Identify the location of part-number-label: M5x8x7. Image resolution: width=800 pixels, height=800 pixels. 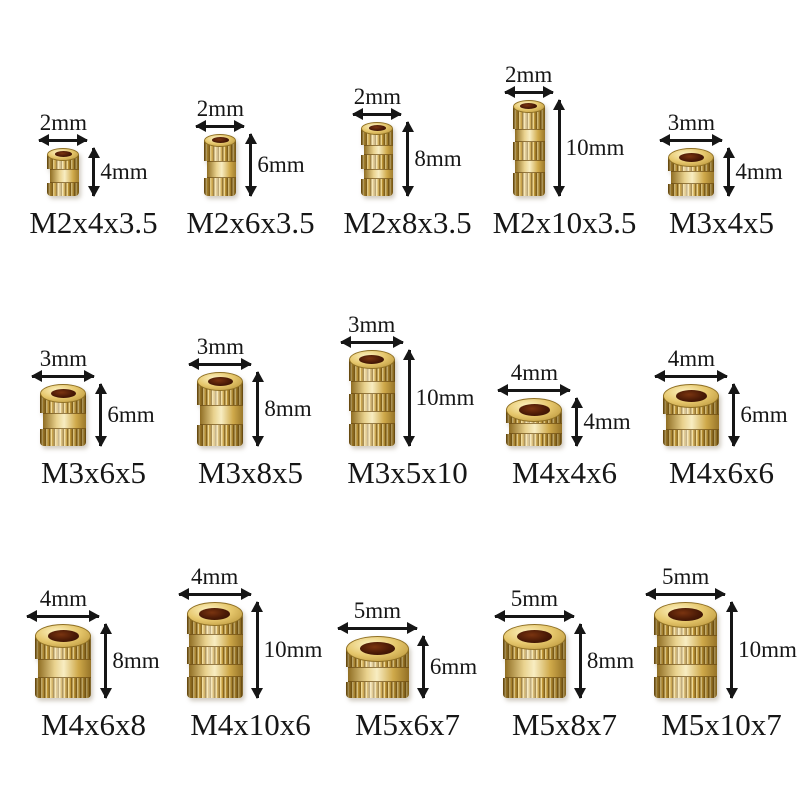
(564, 724).